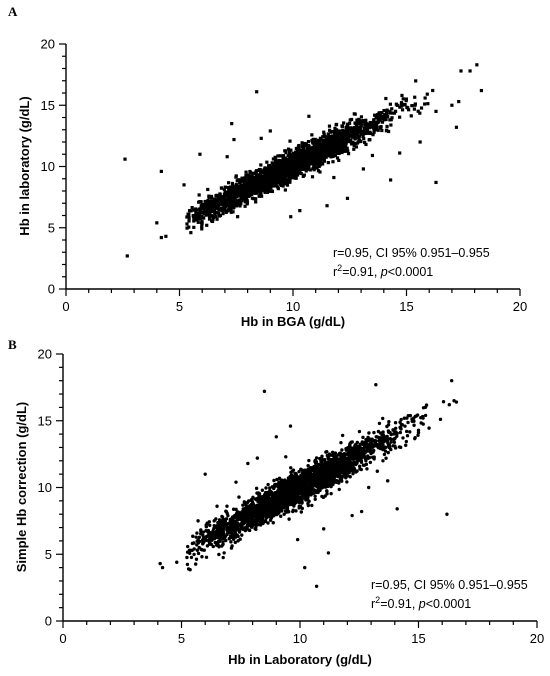  What do you see at coordinates (13, 11) in the screenshot?
I see `panel-a-letter: A` at bounding box center [13, 11].